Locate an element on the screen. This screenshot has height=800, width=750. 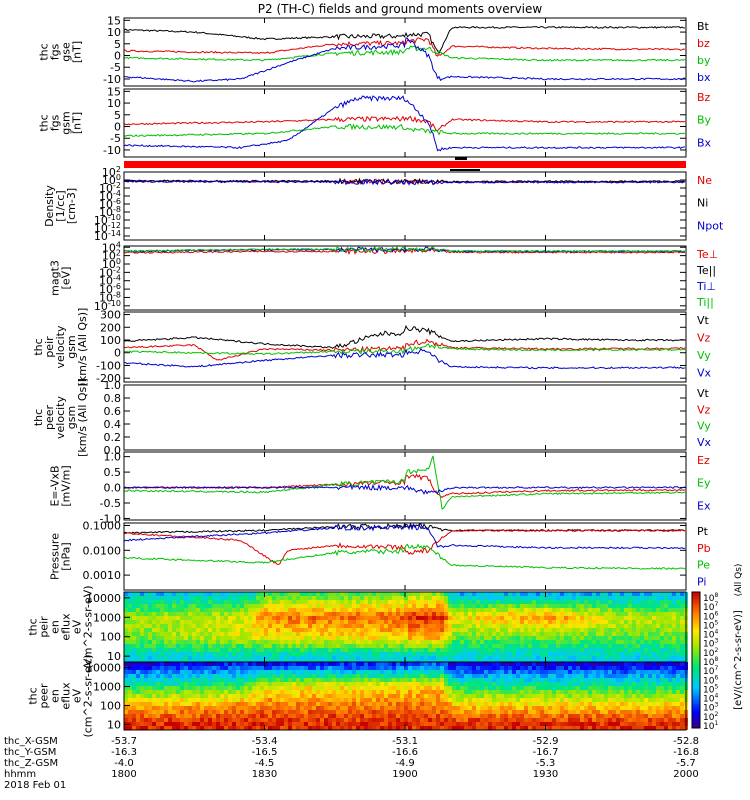
y-axis-label: fgs is located at coordinates (55, 51).